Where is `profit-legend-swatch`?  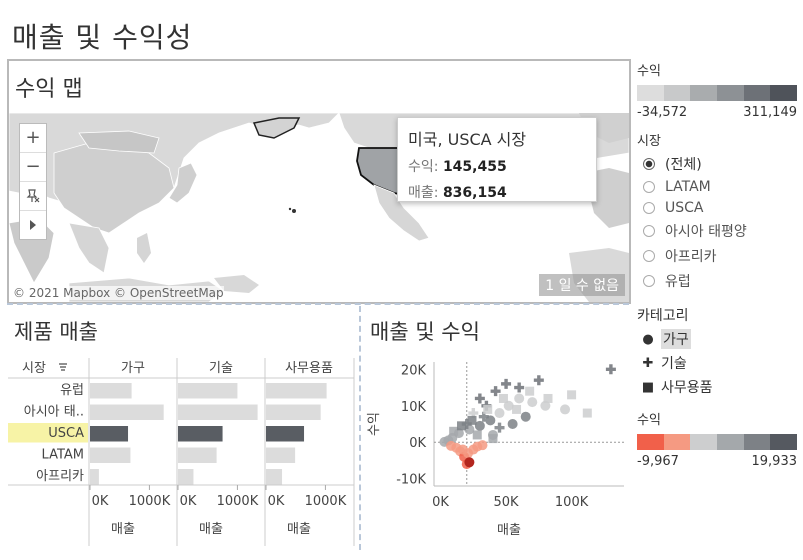 profit-legend-swatch is located at coordinates (677, 93).